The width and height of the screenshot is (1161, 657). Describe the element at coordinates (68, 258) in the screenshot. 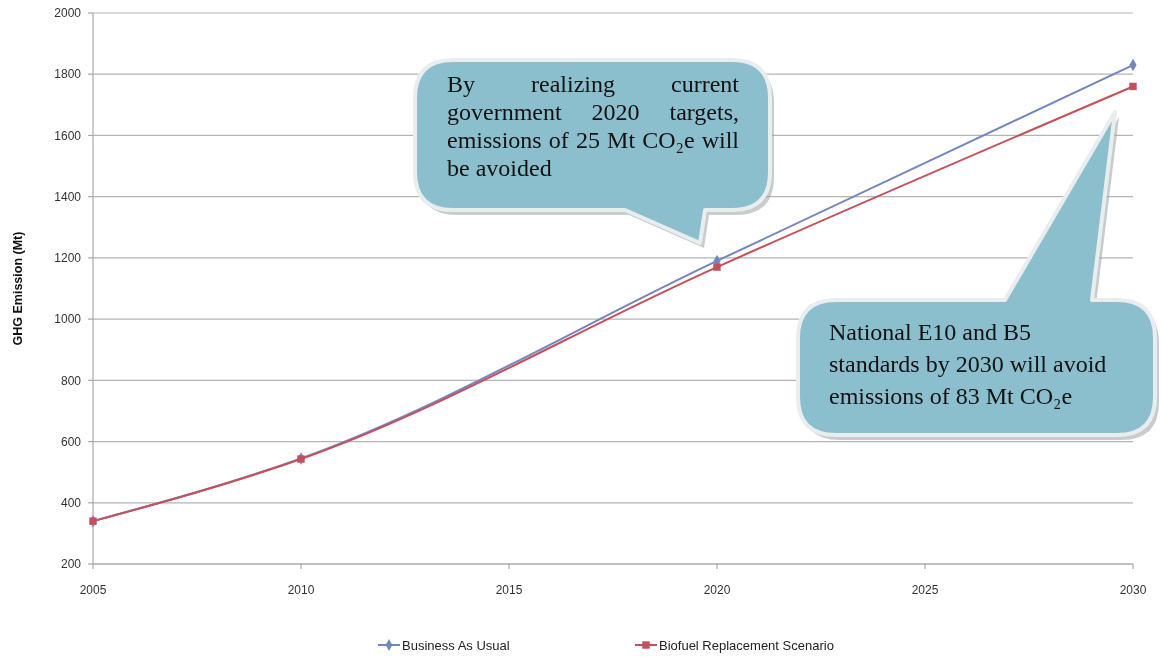

I see `y-tick-label: 1200` at that location.